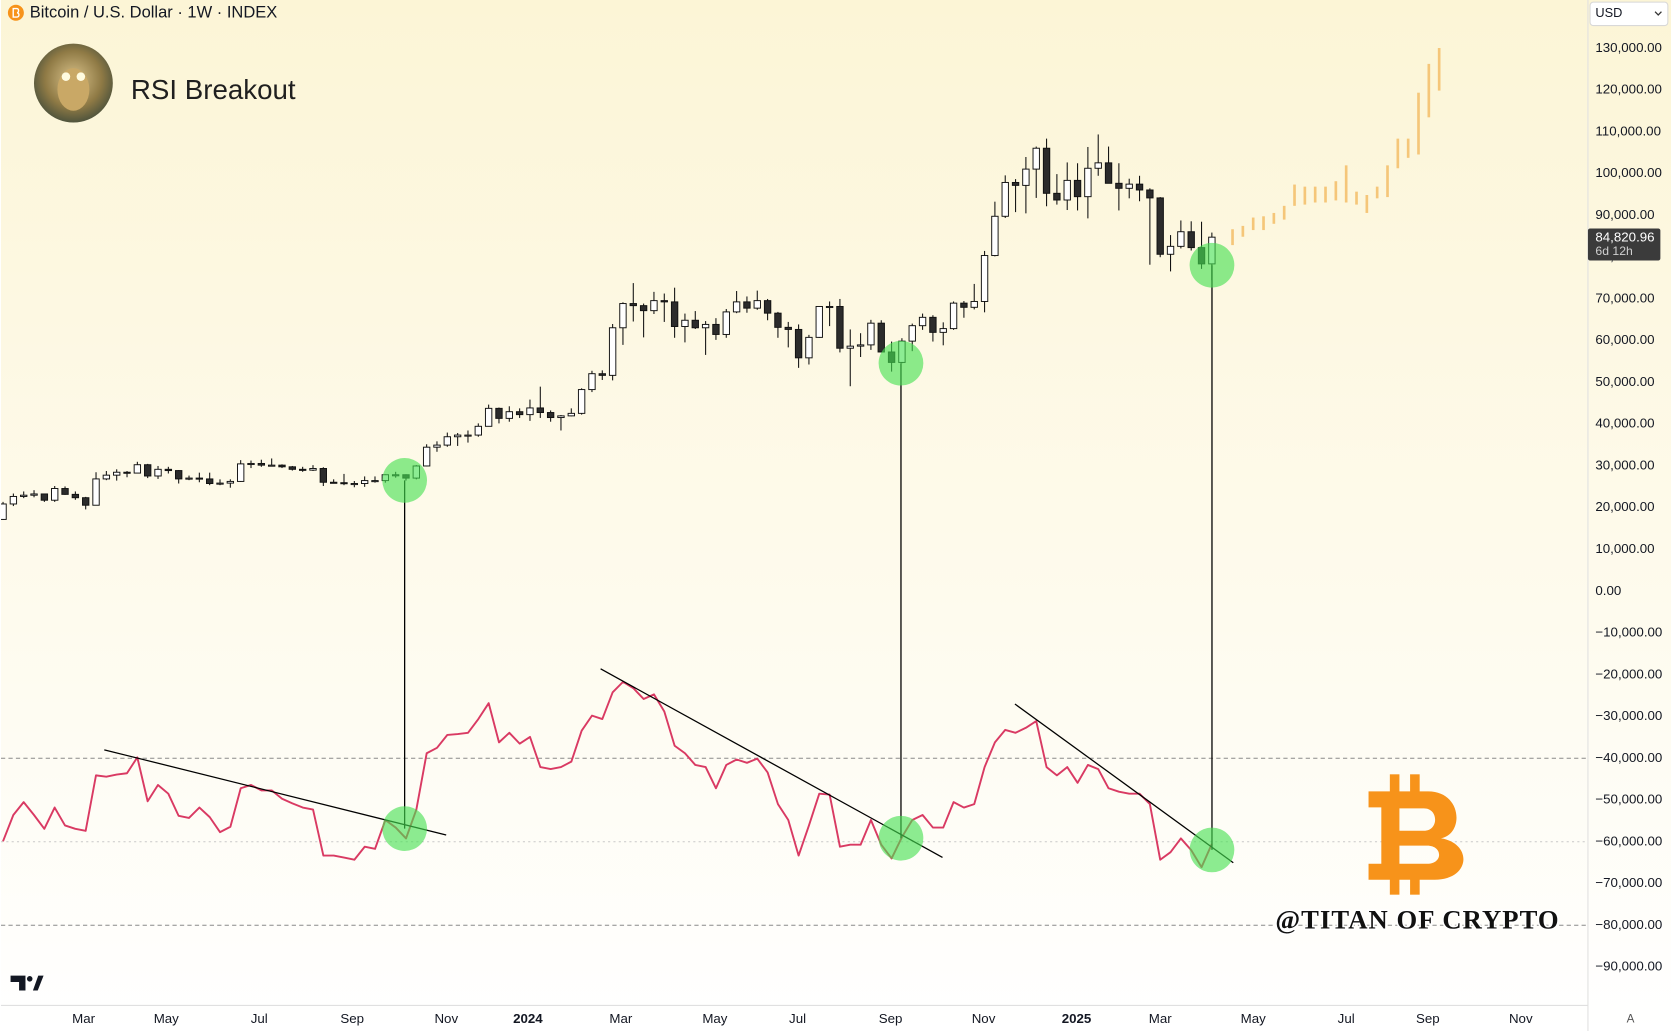 The image size is (1672, 1031). What do you see at coordinates (1077, 1018) in the screenshot?
I see `x-tick-label: 2025` at bounding box center [1077, 1018].